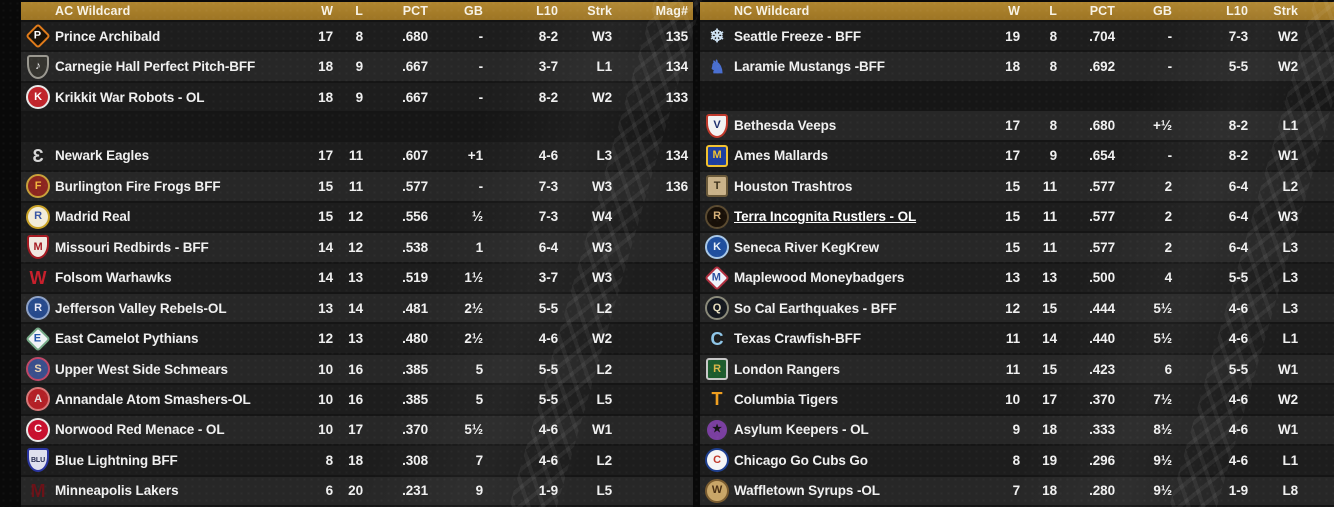 The image size is (1334, 507). I want to click on stat-pct: .538, so click(415, 247).